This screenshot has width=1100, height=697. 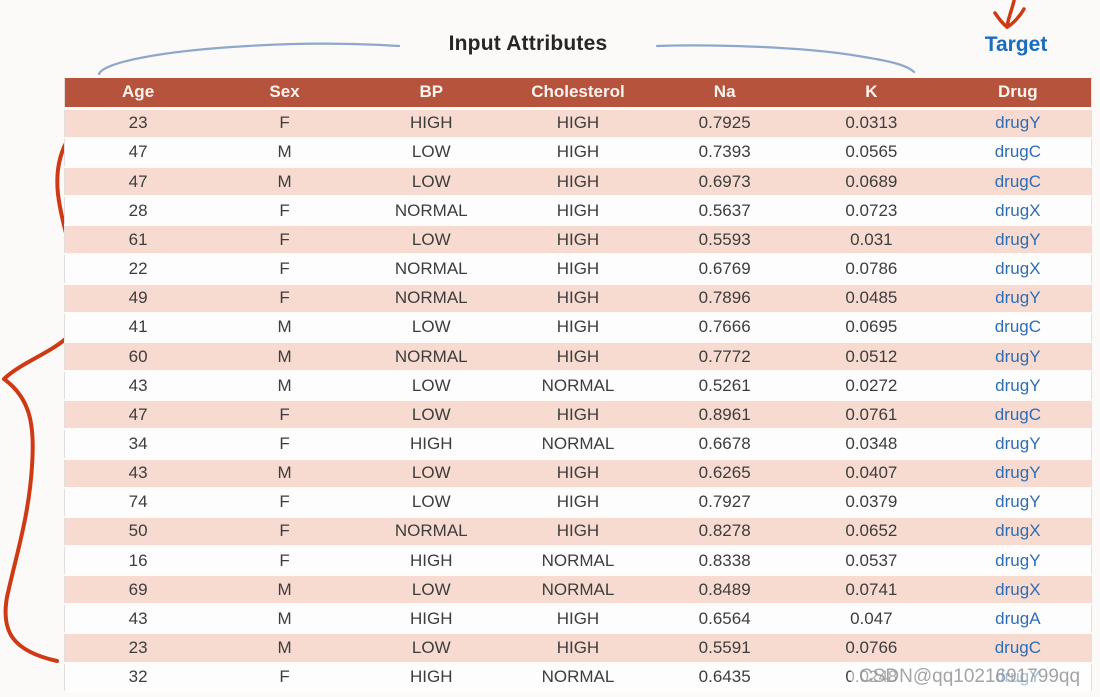 What do you see at coordinates (1009, 14) in the screenshot?
I see `target-arrow-icon` at bounding box center [1009, 14].